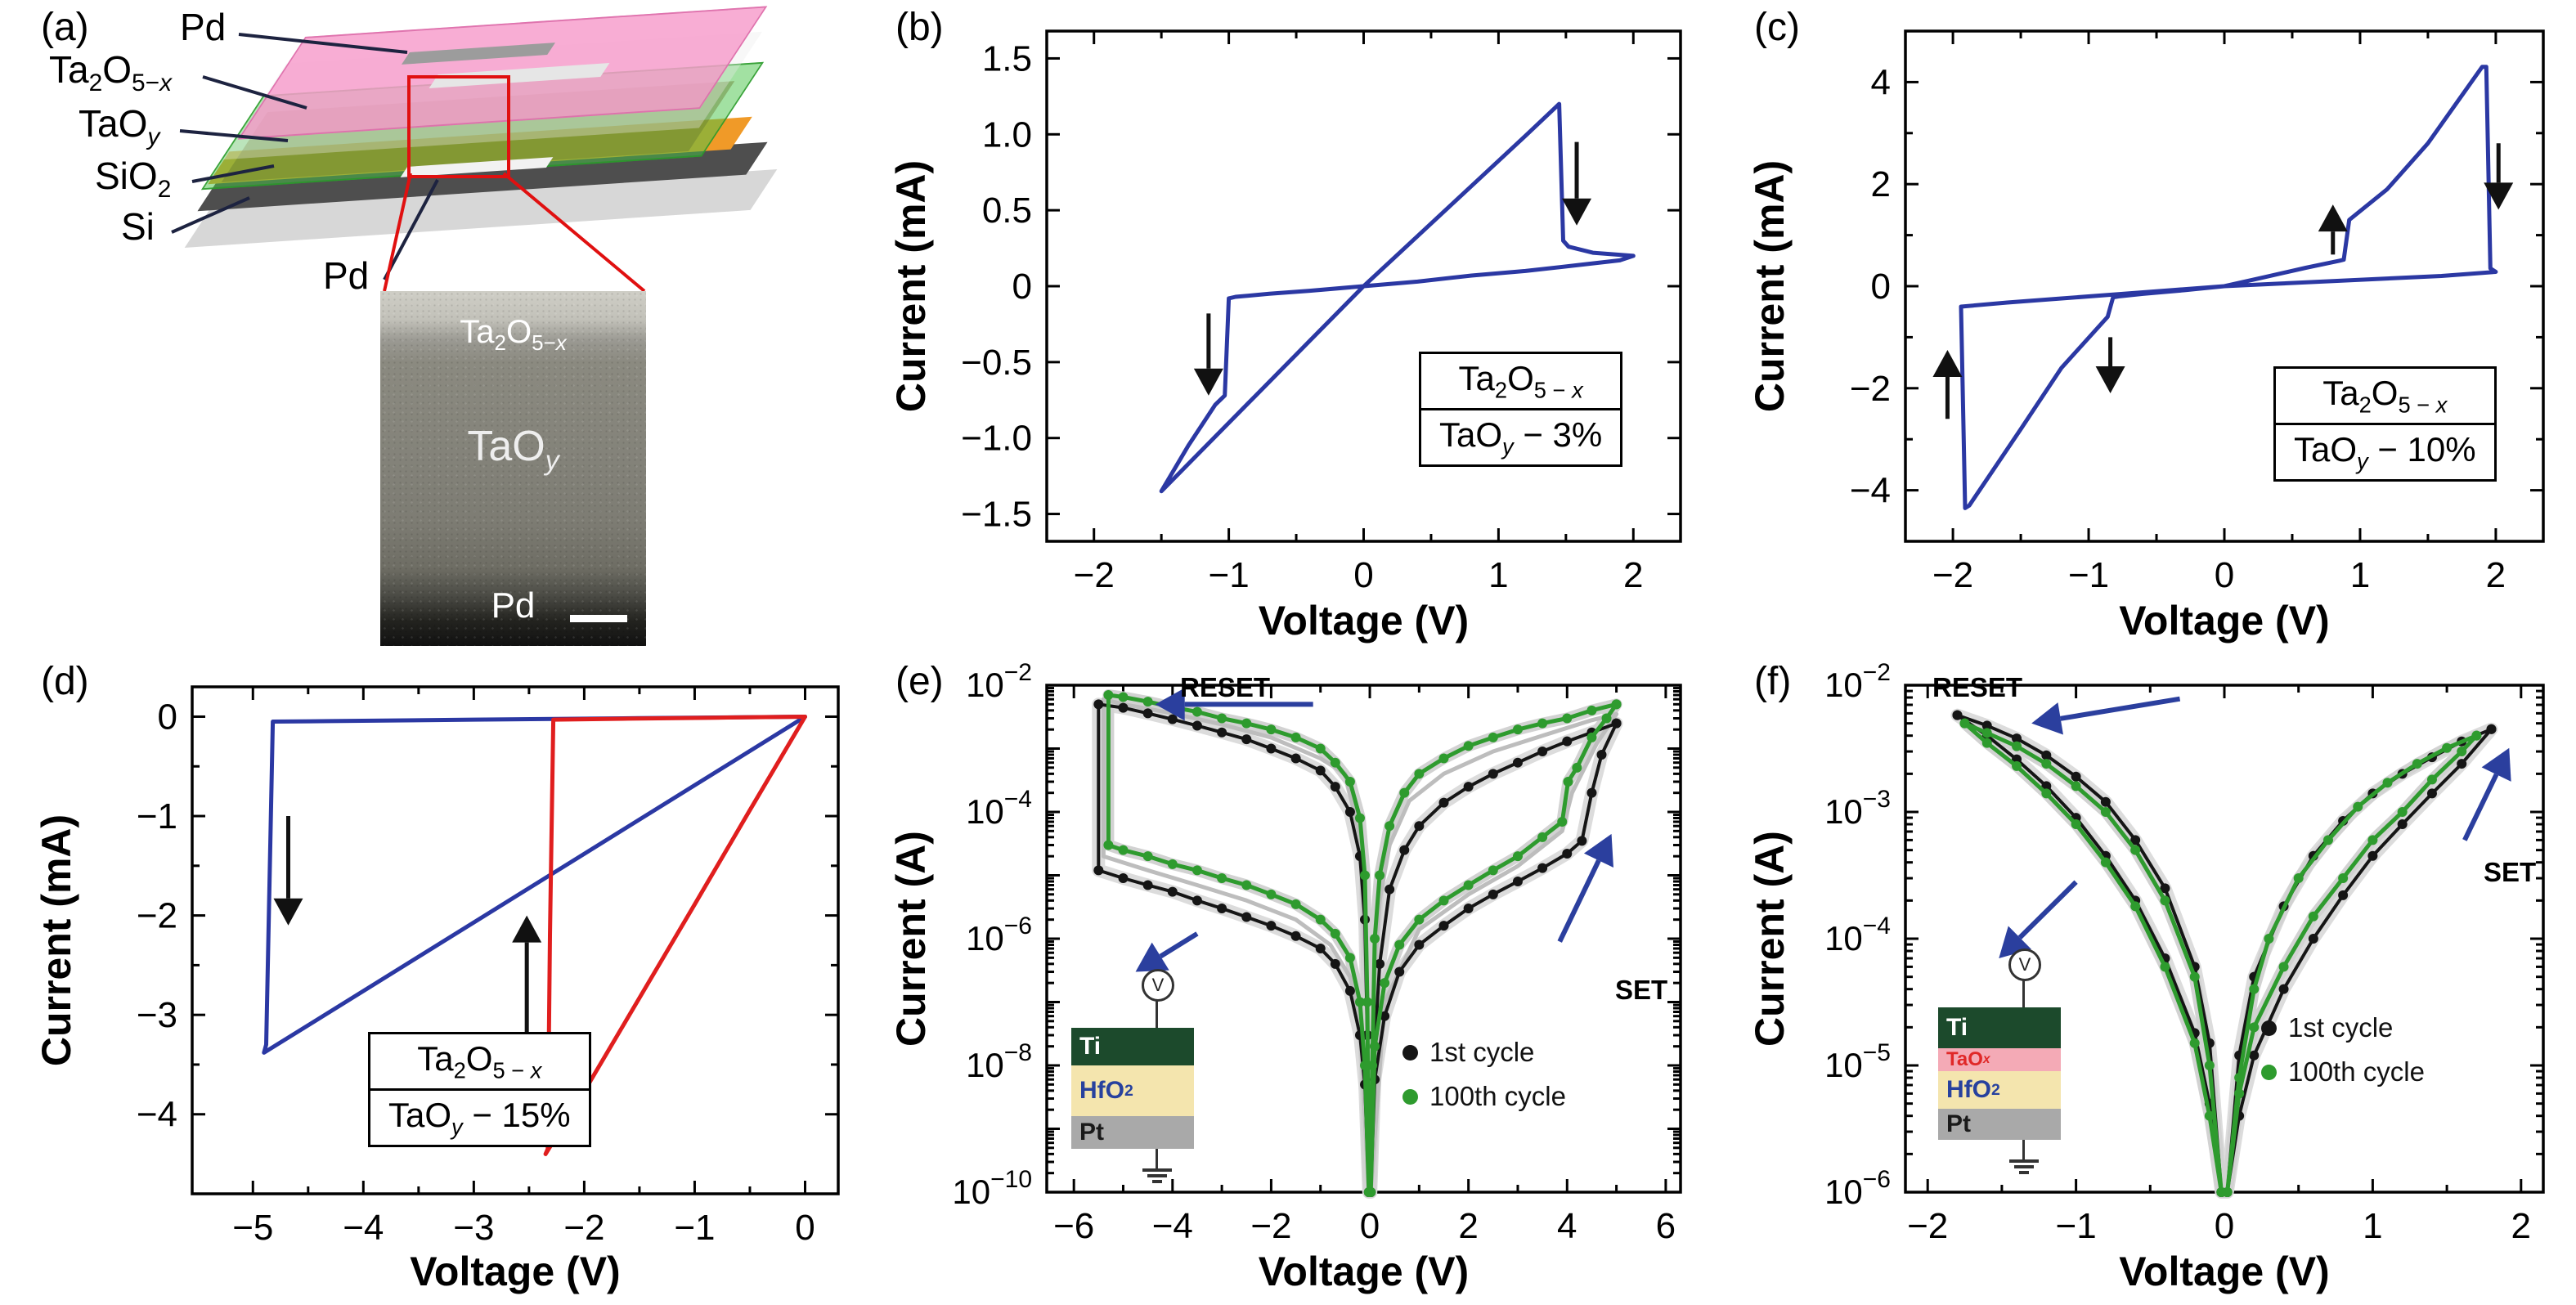 Image resolution: width=2576 pixels, height=1305 pixels. Describe the element at coordinates (1158, 985) in the screenshot. I see `voltage-source-icon: V` at that location.